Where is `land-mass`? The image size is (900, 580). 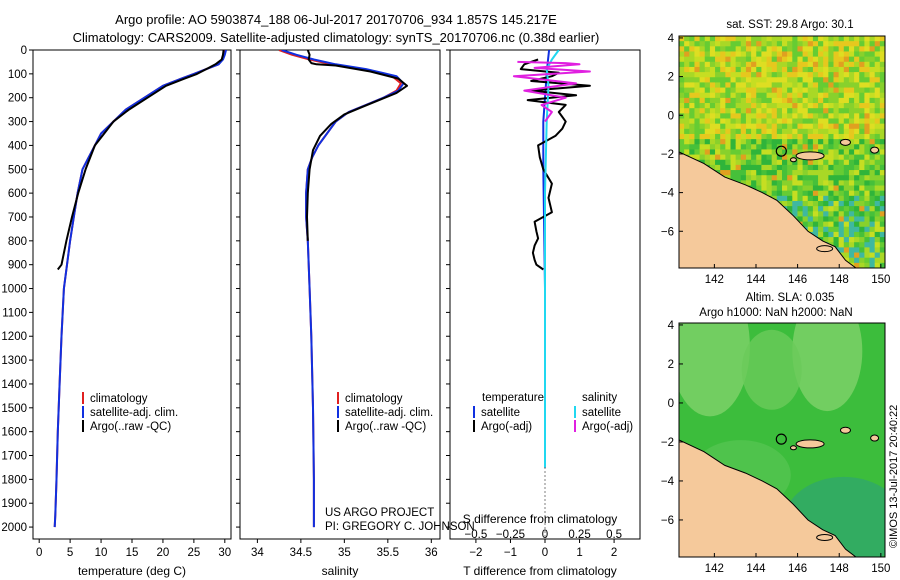 land-mass is located at coordinates (768, 498).